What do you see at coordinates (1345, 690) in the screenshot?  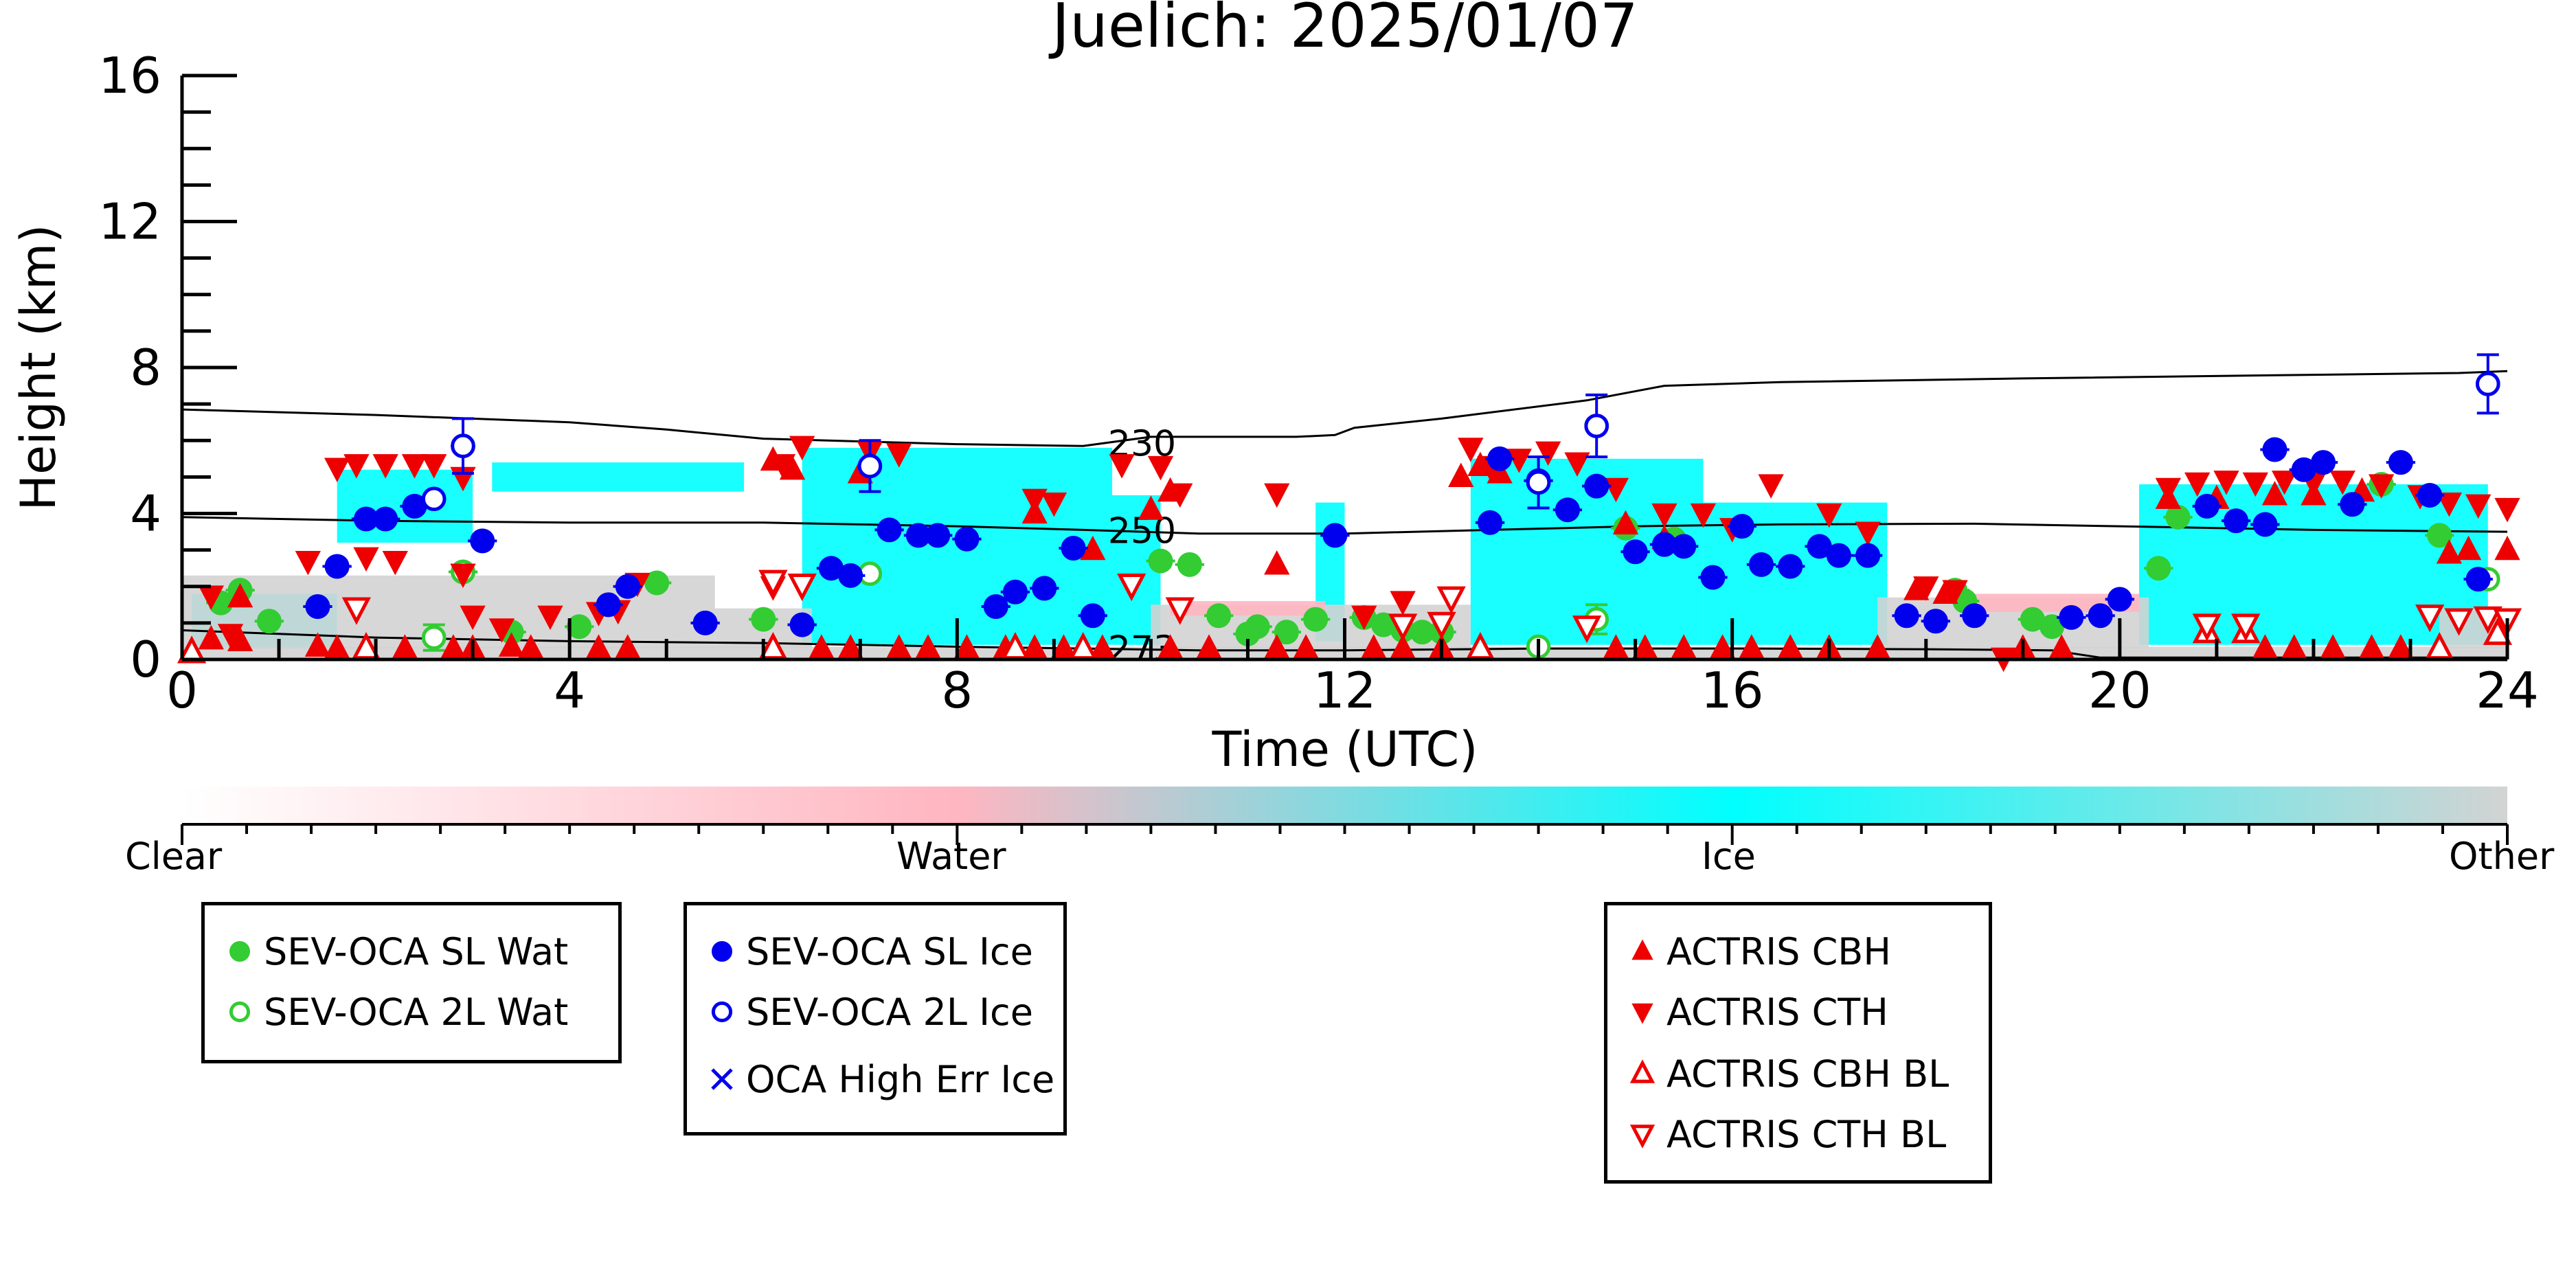 I see `x-tick-label-12: 12` at bounding box center [1345, 690].